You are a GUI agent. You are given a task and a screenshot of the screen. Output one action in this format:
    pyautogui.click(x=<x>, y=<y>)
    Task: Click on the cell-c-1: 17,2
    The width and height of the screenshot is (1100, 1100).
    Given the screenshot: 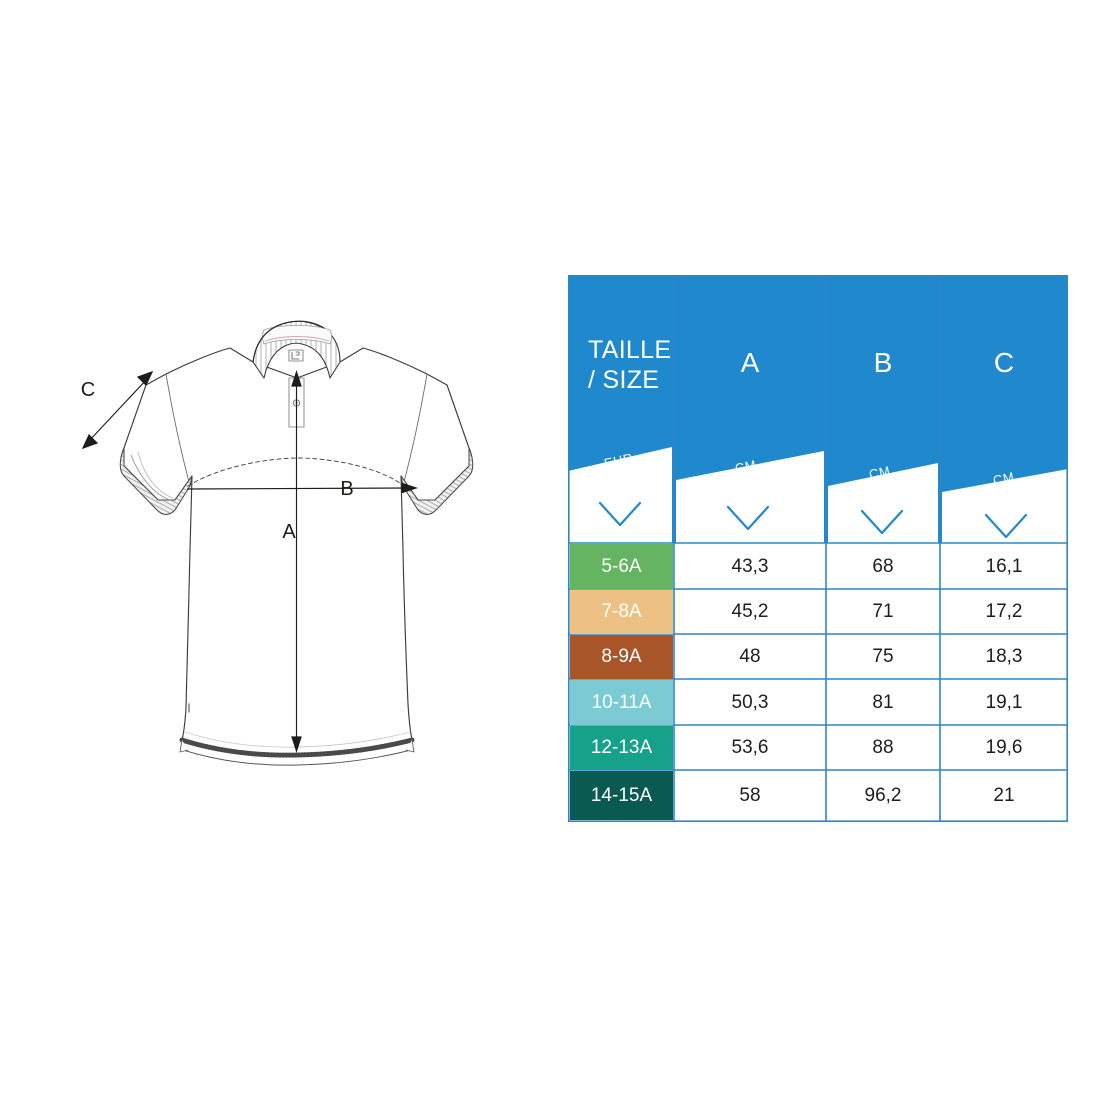 What is the action you would take?
    pyautogui.click(x=1004, y=611)
    